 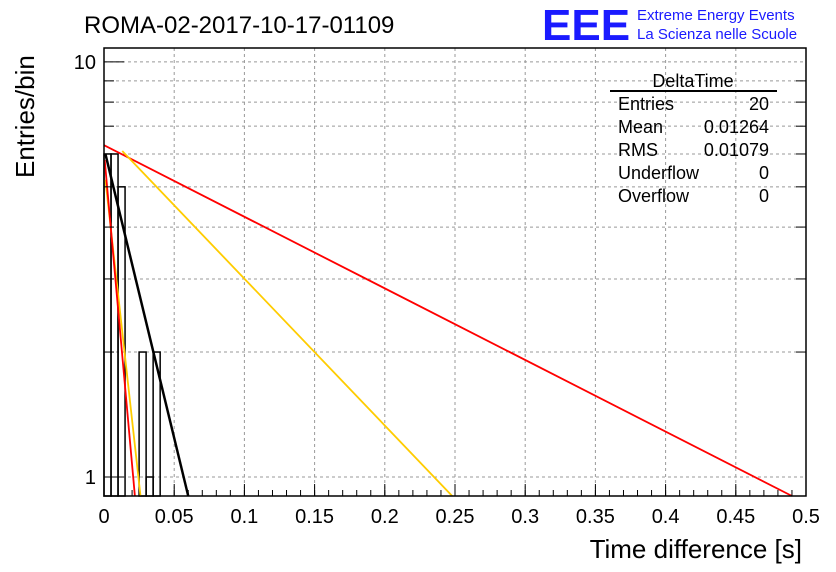 I want to click on eee-logo-line1: Extreme Energy Events, so click(x=716, y=15).